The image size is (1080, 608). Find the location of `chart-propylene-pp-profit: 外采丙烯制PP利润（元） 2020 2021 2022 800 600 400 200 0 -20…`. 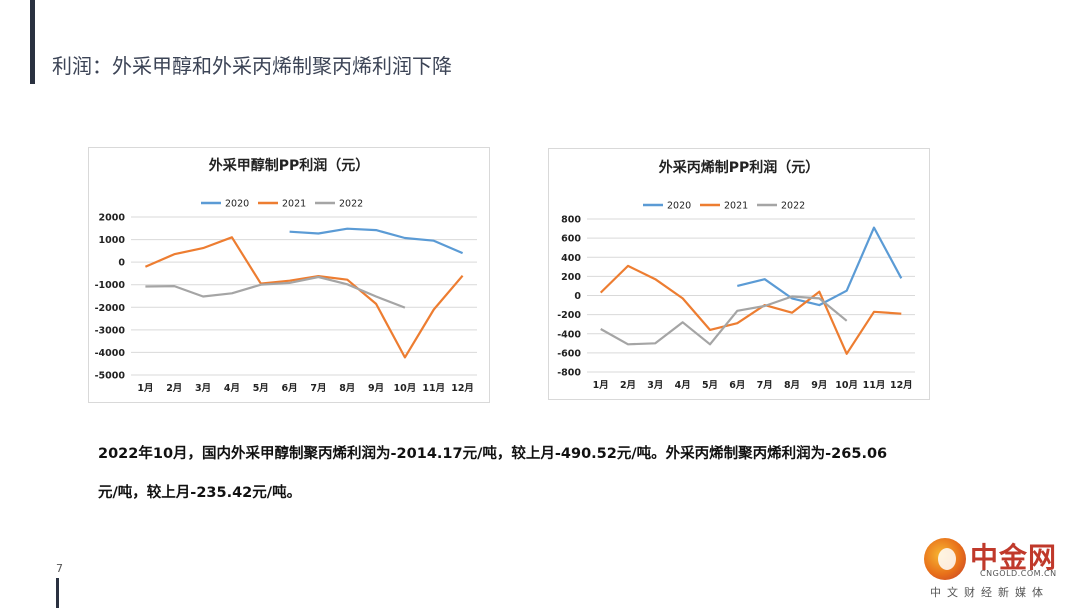

chart-propylene-pp-profit: 外采丙烯制PP利润（元） 2020 2021 2022 800 600 400 200 0 -20… is located at coordinates (739, 274).